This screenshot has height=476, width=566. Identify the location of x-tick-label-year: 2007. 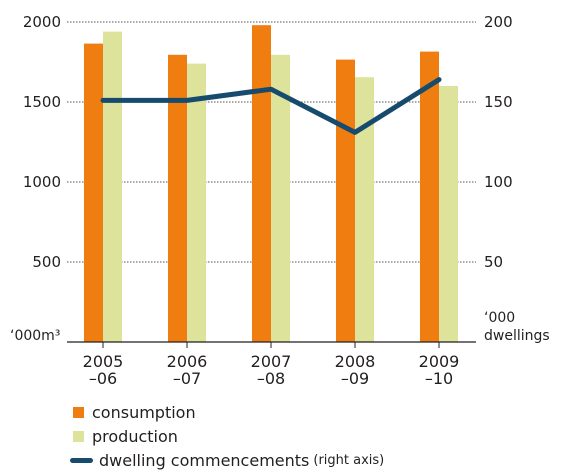
(271, 361).